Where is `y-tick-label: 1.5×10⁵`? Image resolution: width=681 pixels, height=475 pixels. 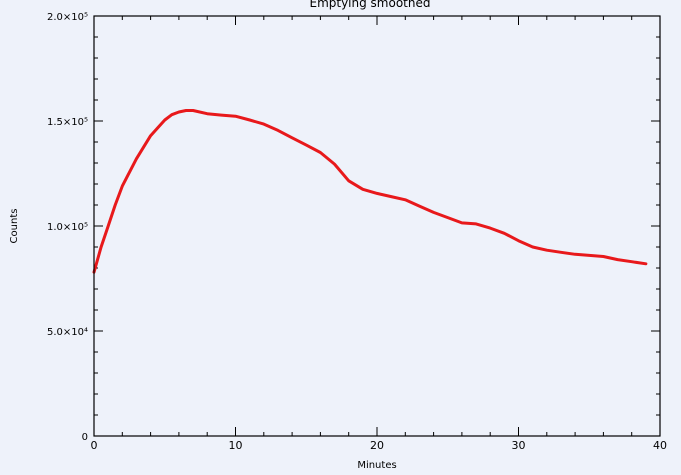 y-tick-label: 1.5×10⁵ is located at coordinates (67, 122).